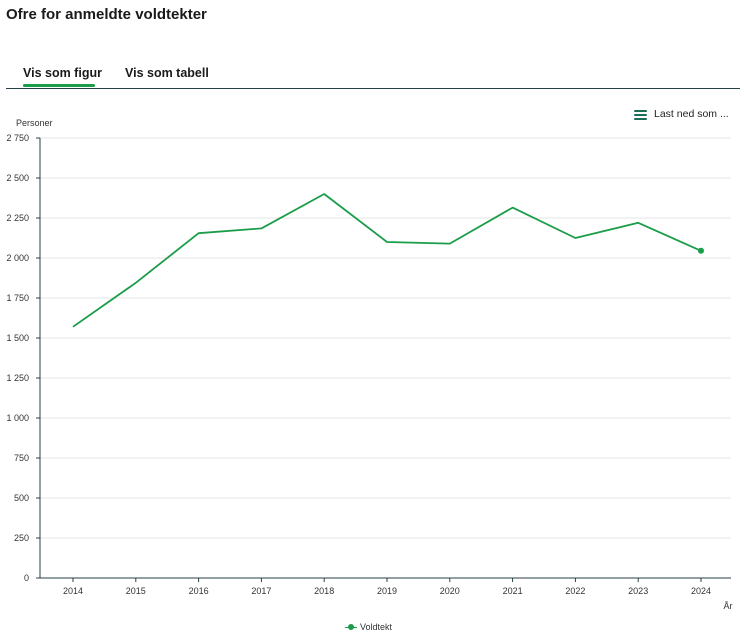  Describe the element at coordinates (17, 378) in the screenshot. I see `y-tick-label: 1 250` at that location.